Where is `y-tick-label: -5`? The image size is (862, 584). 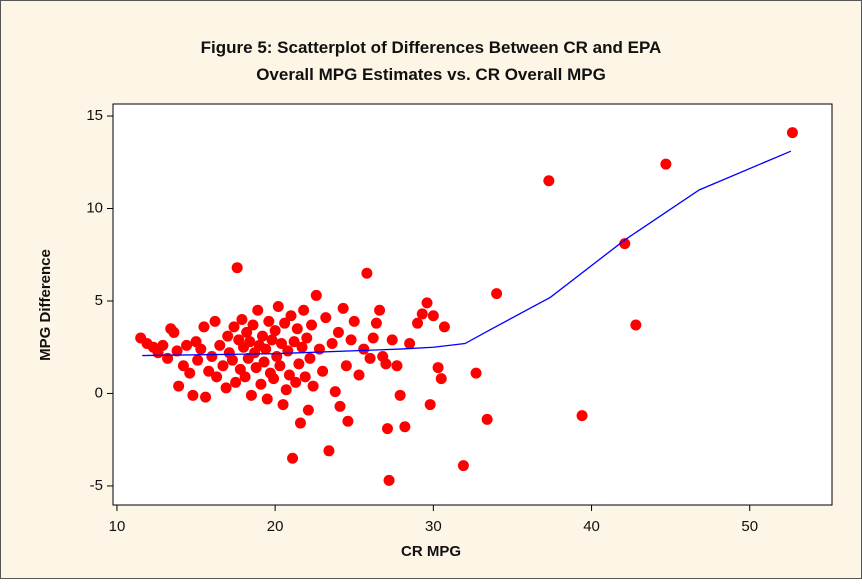
y-tick-label: -5 is located at coordinates (96, 485).